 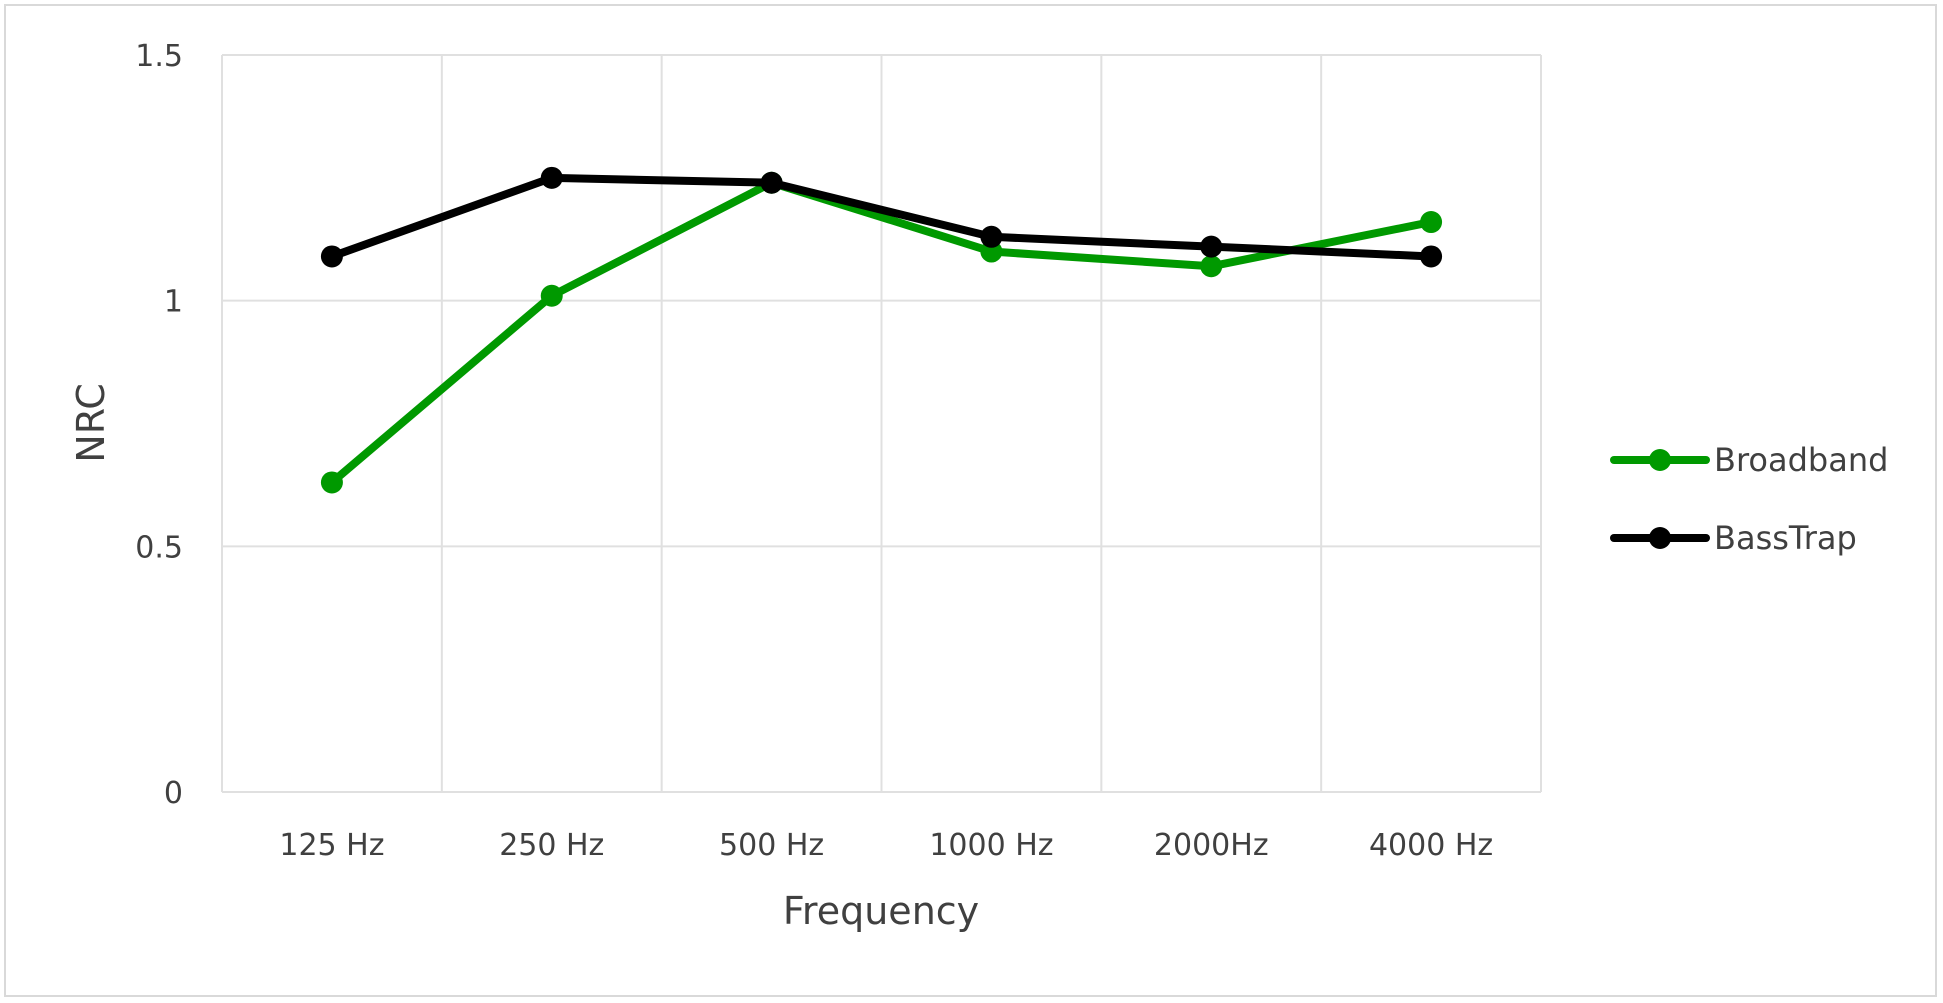 I want to click on legend-item: Broadband, so click(x=1749, y=460).